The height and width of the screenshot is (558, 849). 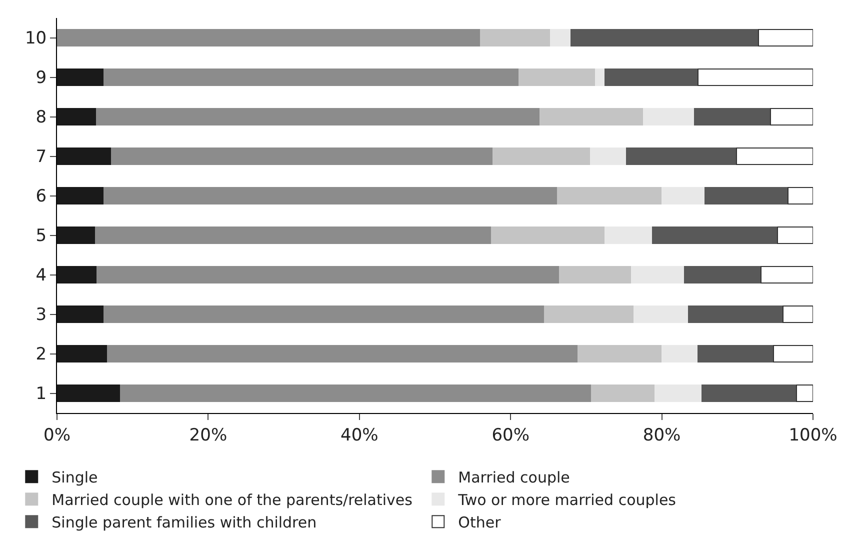 I want to click on x-tick-label: 80%, so click(x=661, y=435).